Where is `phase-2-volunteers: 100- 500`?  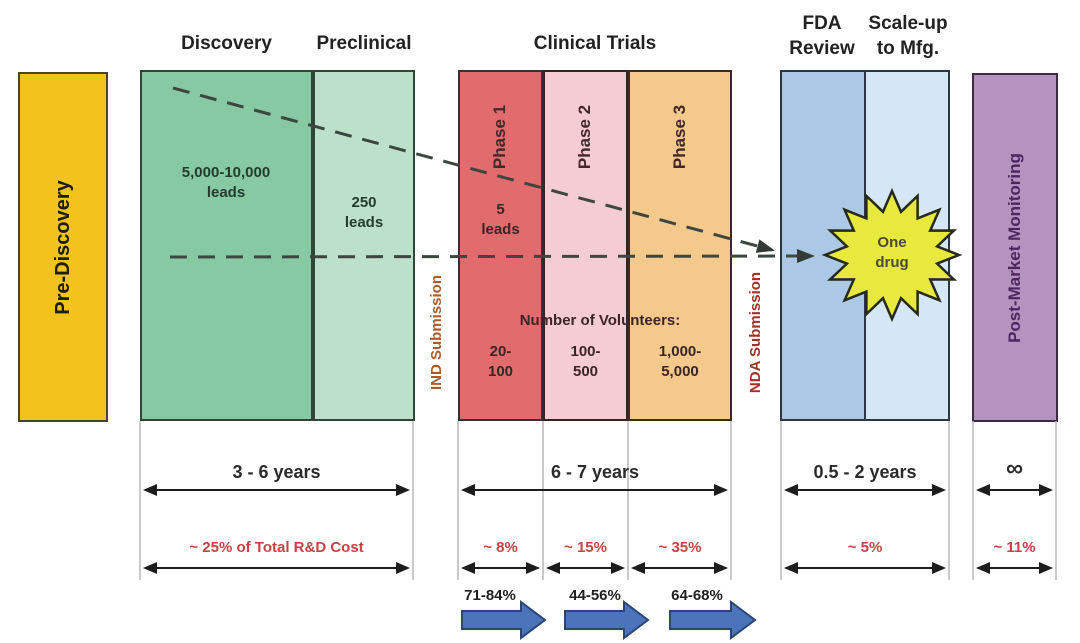 phase-2-volunteers: 100- 500 is located at coordinates (585, 362).